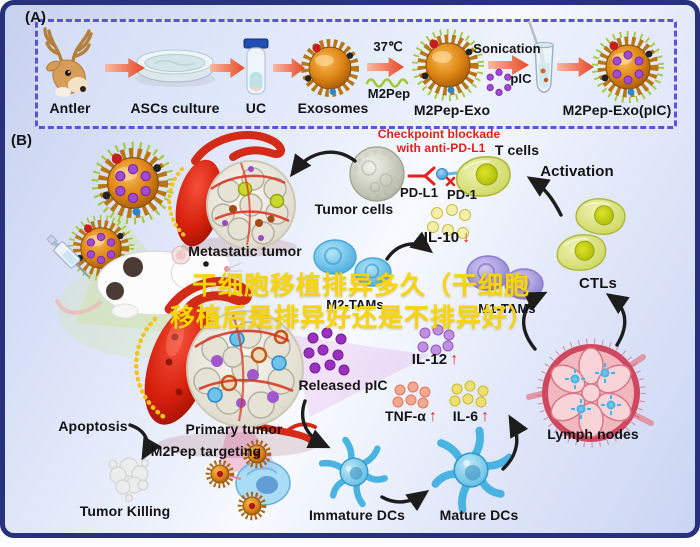 The width and height of the screenshot is (700, 547). I want to click on sonication-tube-icon, so click(540, 56).